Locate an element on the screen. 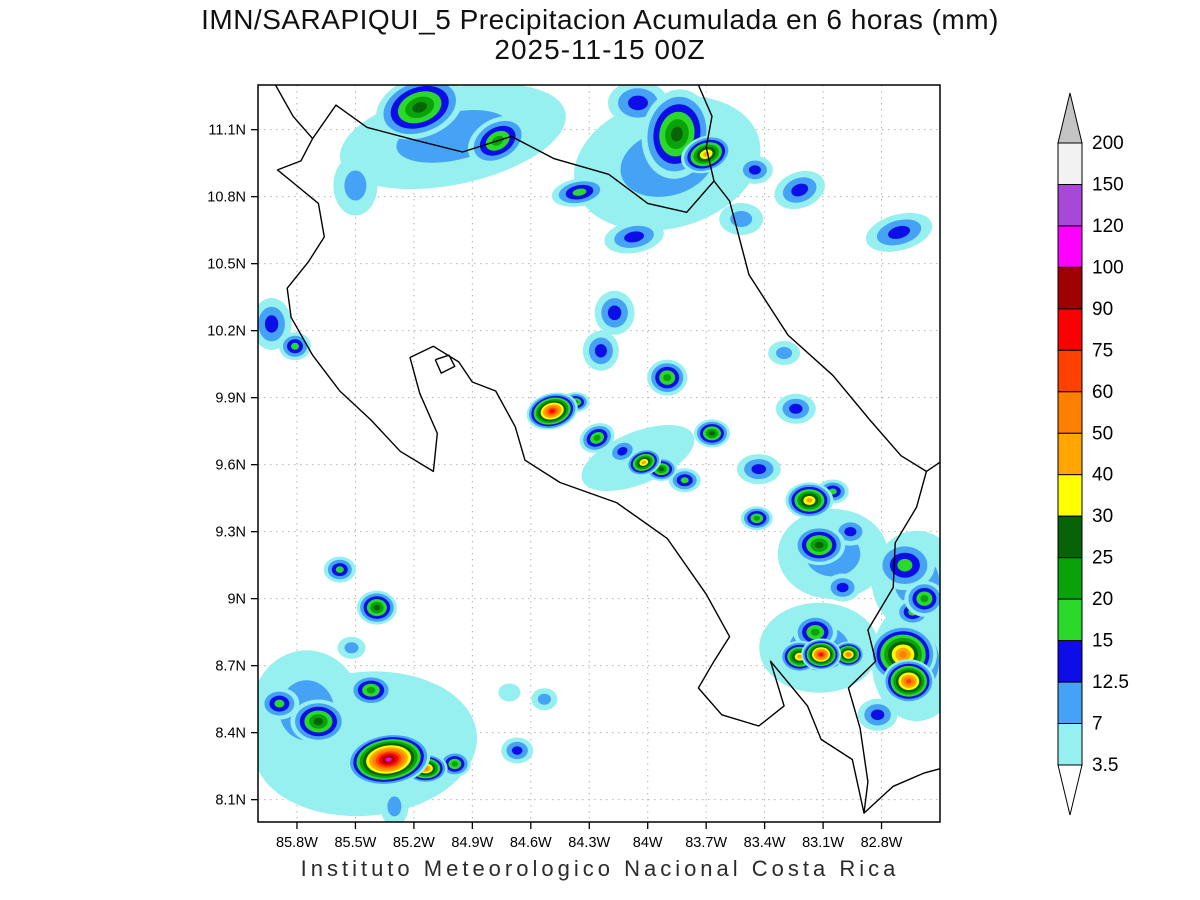 The width and height of the screenshot is (1200, 900). chart-subtitle: 2025-11-15 00Z is located at coordinates (600, 49).